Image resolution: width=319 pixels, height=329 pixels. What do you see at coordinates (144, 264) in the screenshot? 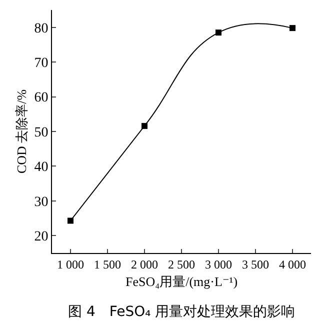
I see `x-tick-label: 2 000` at bounding box center [144, 264].